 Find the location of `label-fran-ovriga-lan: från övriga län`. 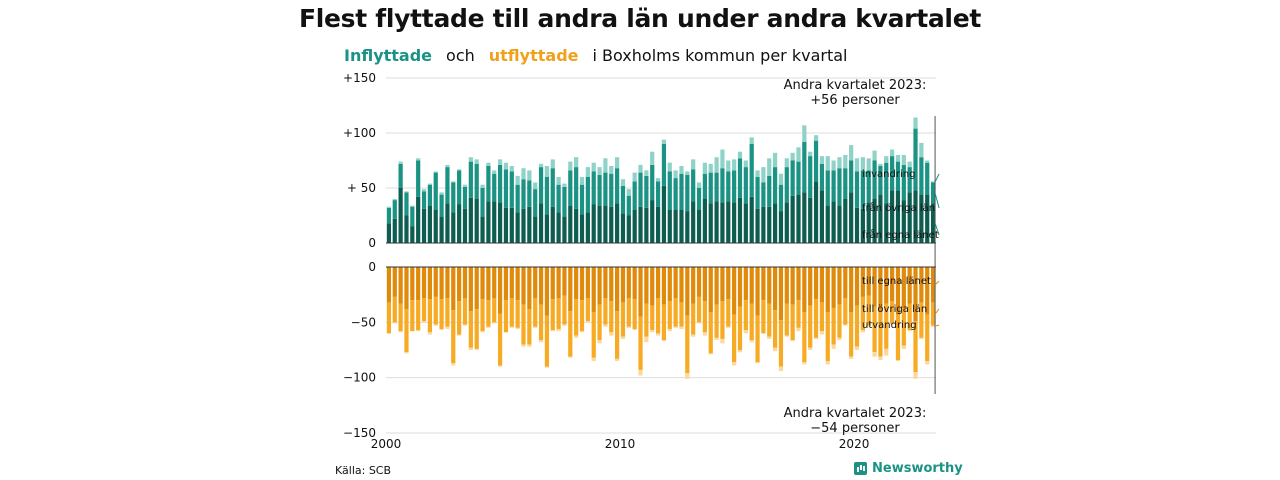

label-fran-ovriga-lan: från övriga län is located at coordinates (898, 207).